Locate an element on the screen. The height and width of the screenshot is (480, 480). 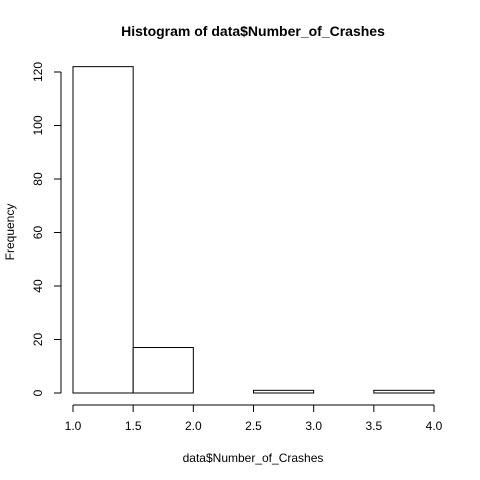
x-tick-label-0: 1.0 is located at coordinates (73, 426).